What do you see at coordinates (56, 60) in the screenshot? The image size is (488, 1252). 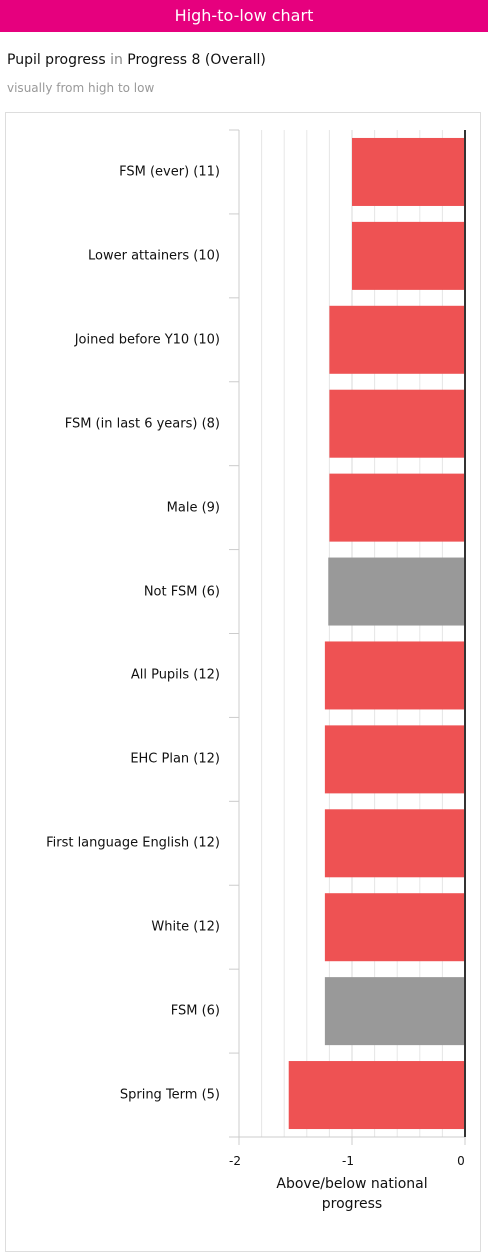 I see `title-measure: Pupil progress` at bounding box center [56, 60].